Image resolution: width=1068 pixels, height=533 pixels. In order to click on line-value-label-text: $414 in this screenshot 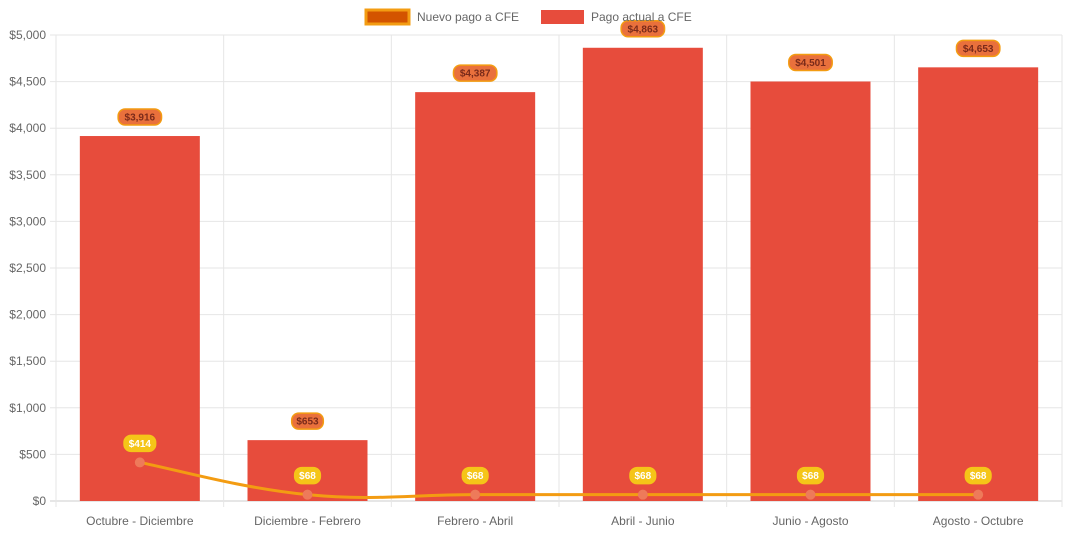, I will do `click(140, 444)`.